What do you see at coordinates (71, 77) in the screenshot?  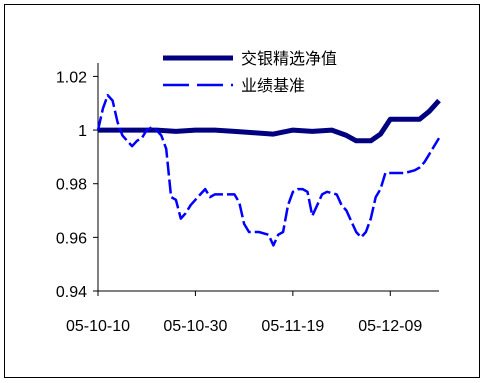 I see `y-tick-label: 1.02` at bounding box center [71, 77].